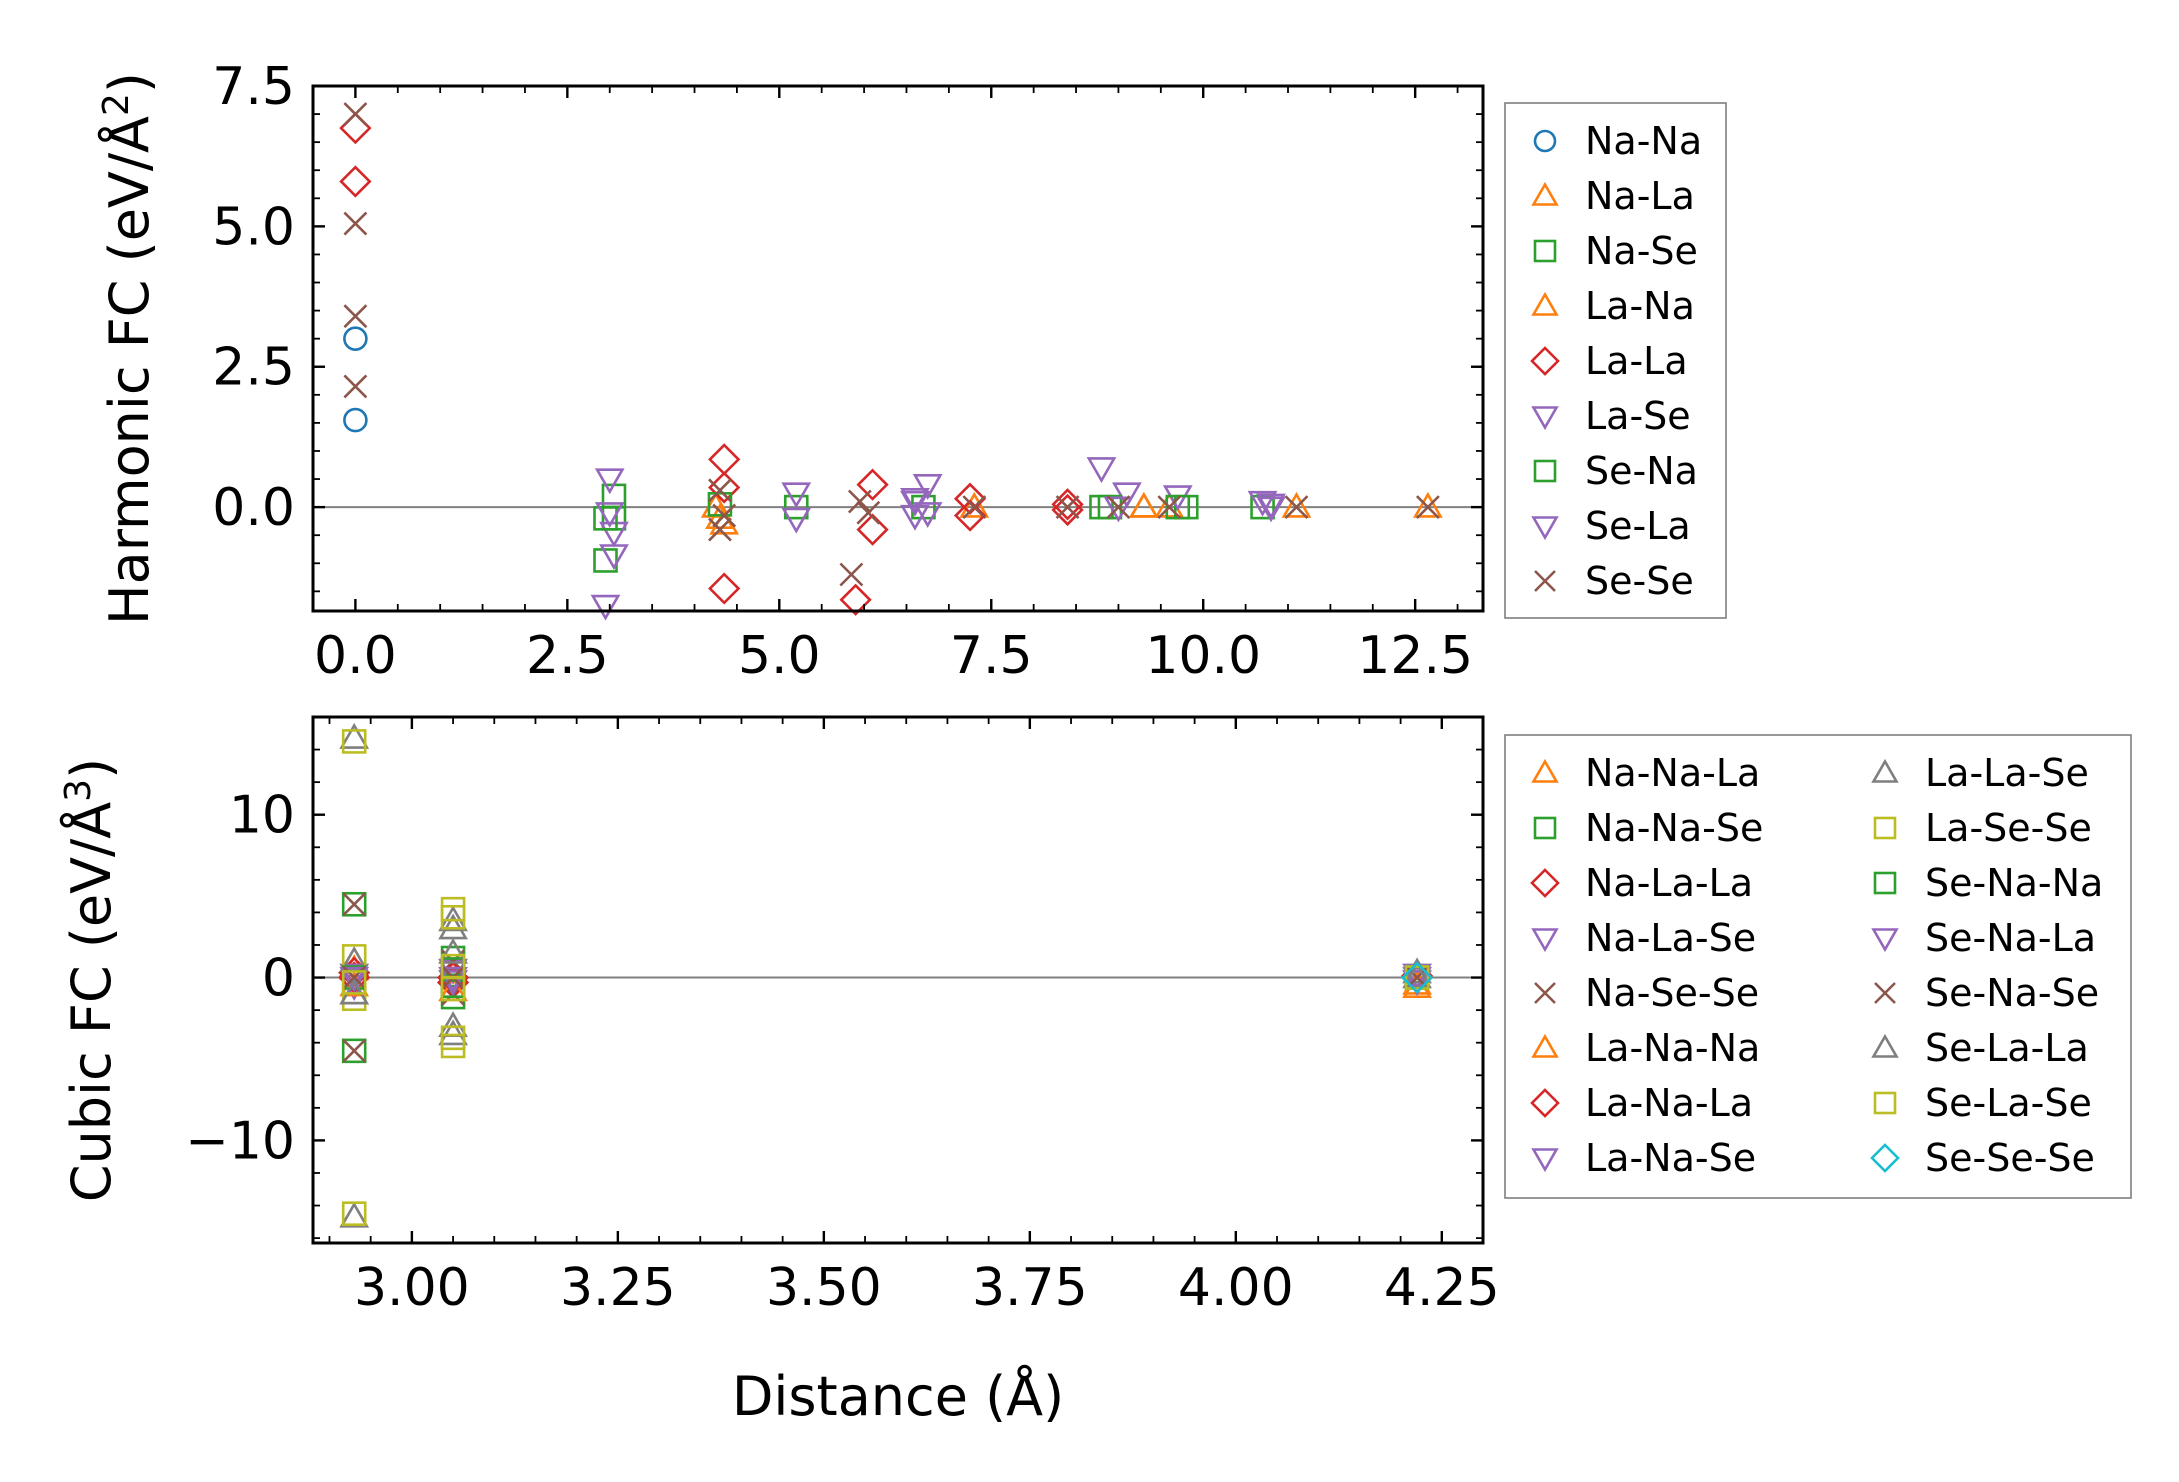 The image size is (2179, 1482). I want to click on legend-marker-na-se-se, so click(1545, 993).